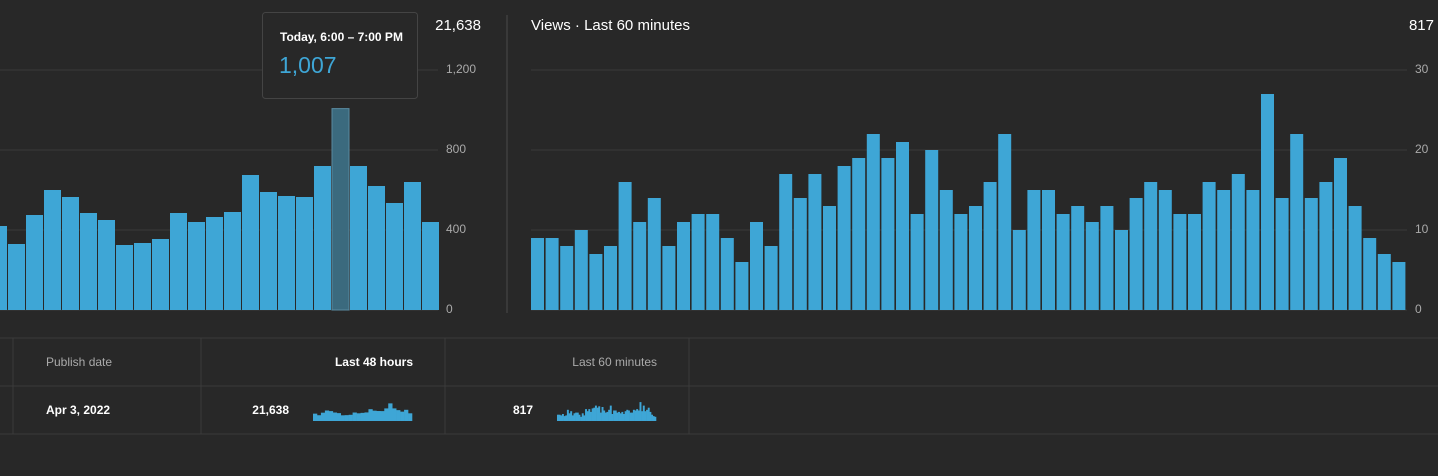 This screenshot has width=1438, height=476. Describe the element at coordinates (1422, 229) in the screenshot. I see `y-tick-label: 10` at that location.